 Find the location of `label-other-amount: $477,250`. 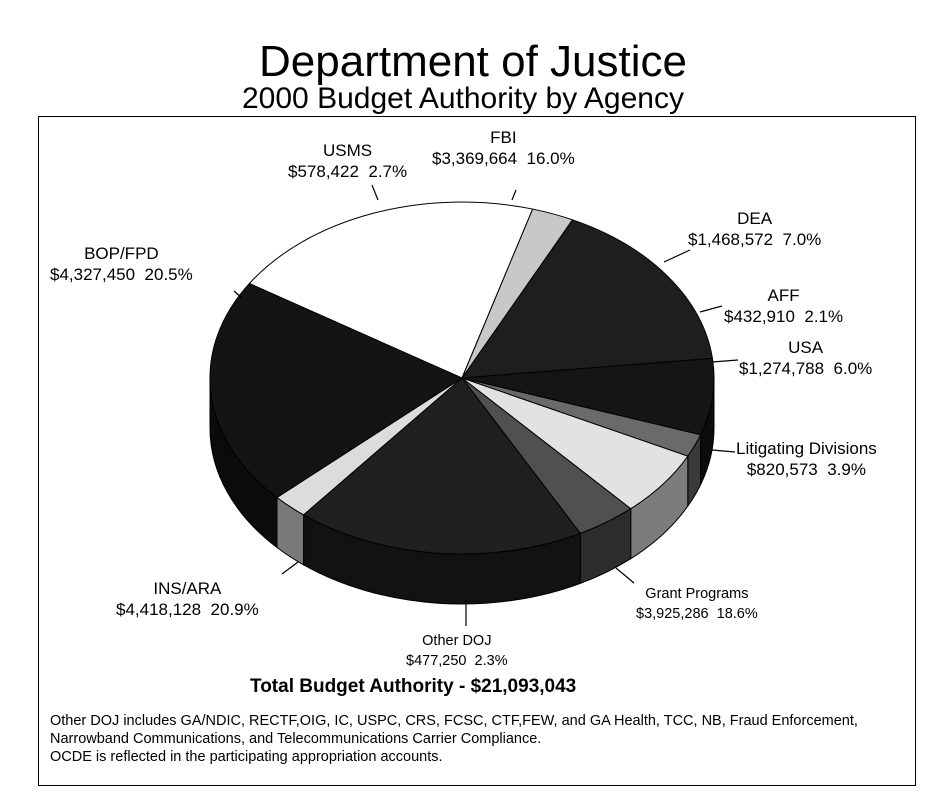

label-other-amount: $477,250 is located at coordinates (436, 661).